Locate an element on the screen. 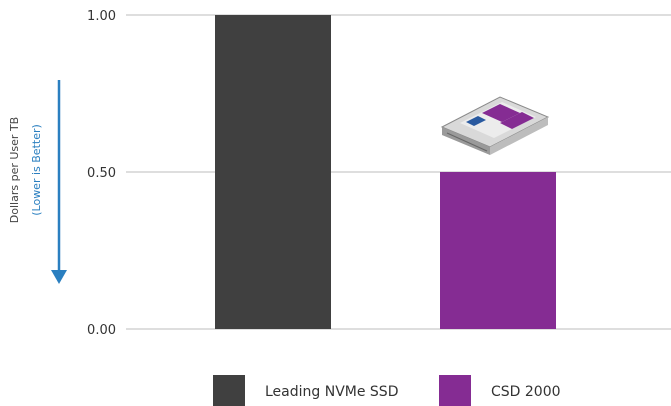 The image size is (671, 406). legend-label: Leading NVMe SSD is located at coordinates (331, 392).